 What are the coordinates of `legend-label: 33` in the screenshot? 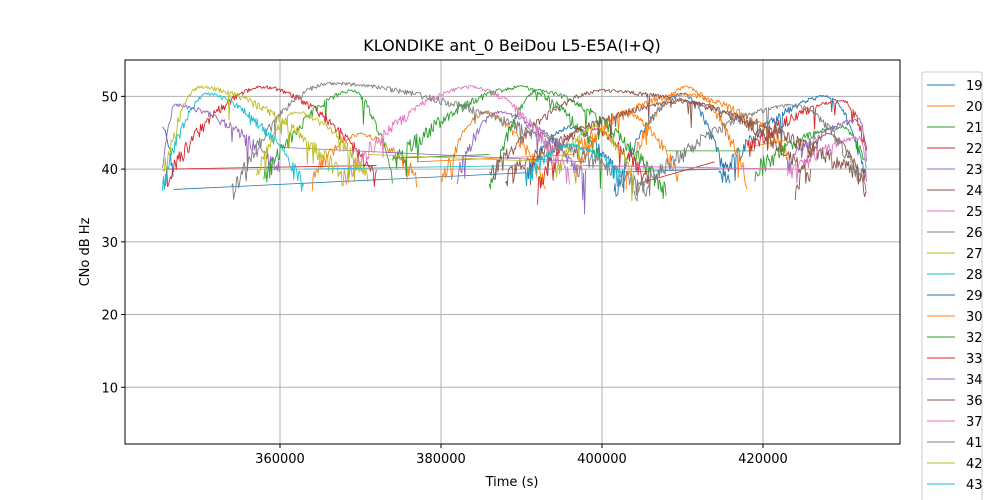 It's located at (974, 359).